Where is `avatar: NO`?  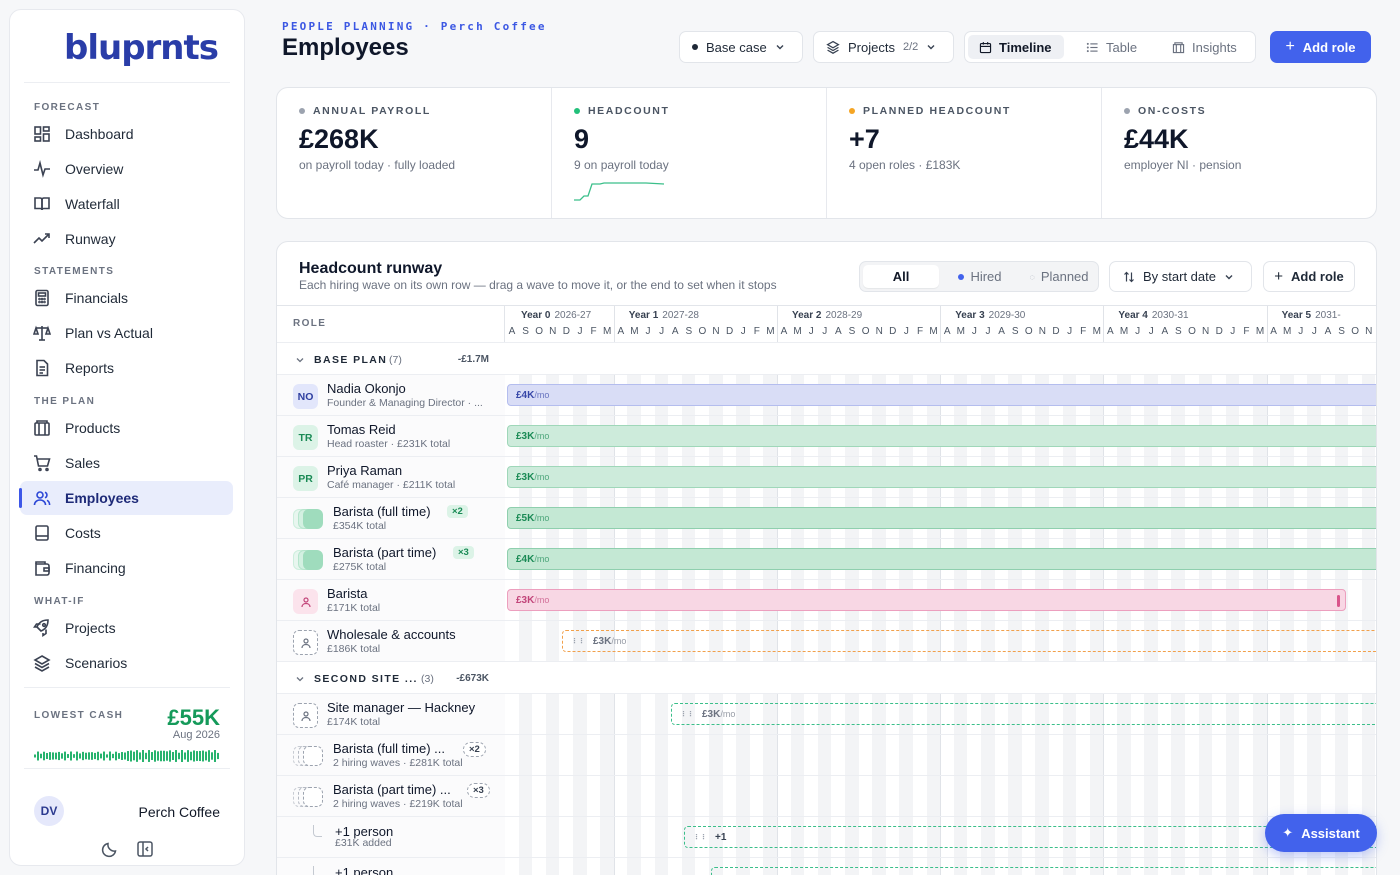
avatar: NO is located at coordinates (305, 396).